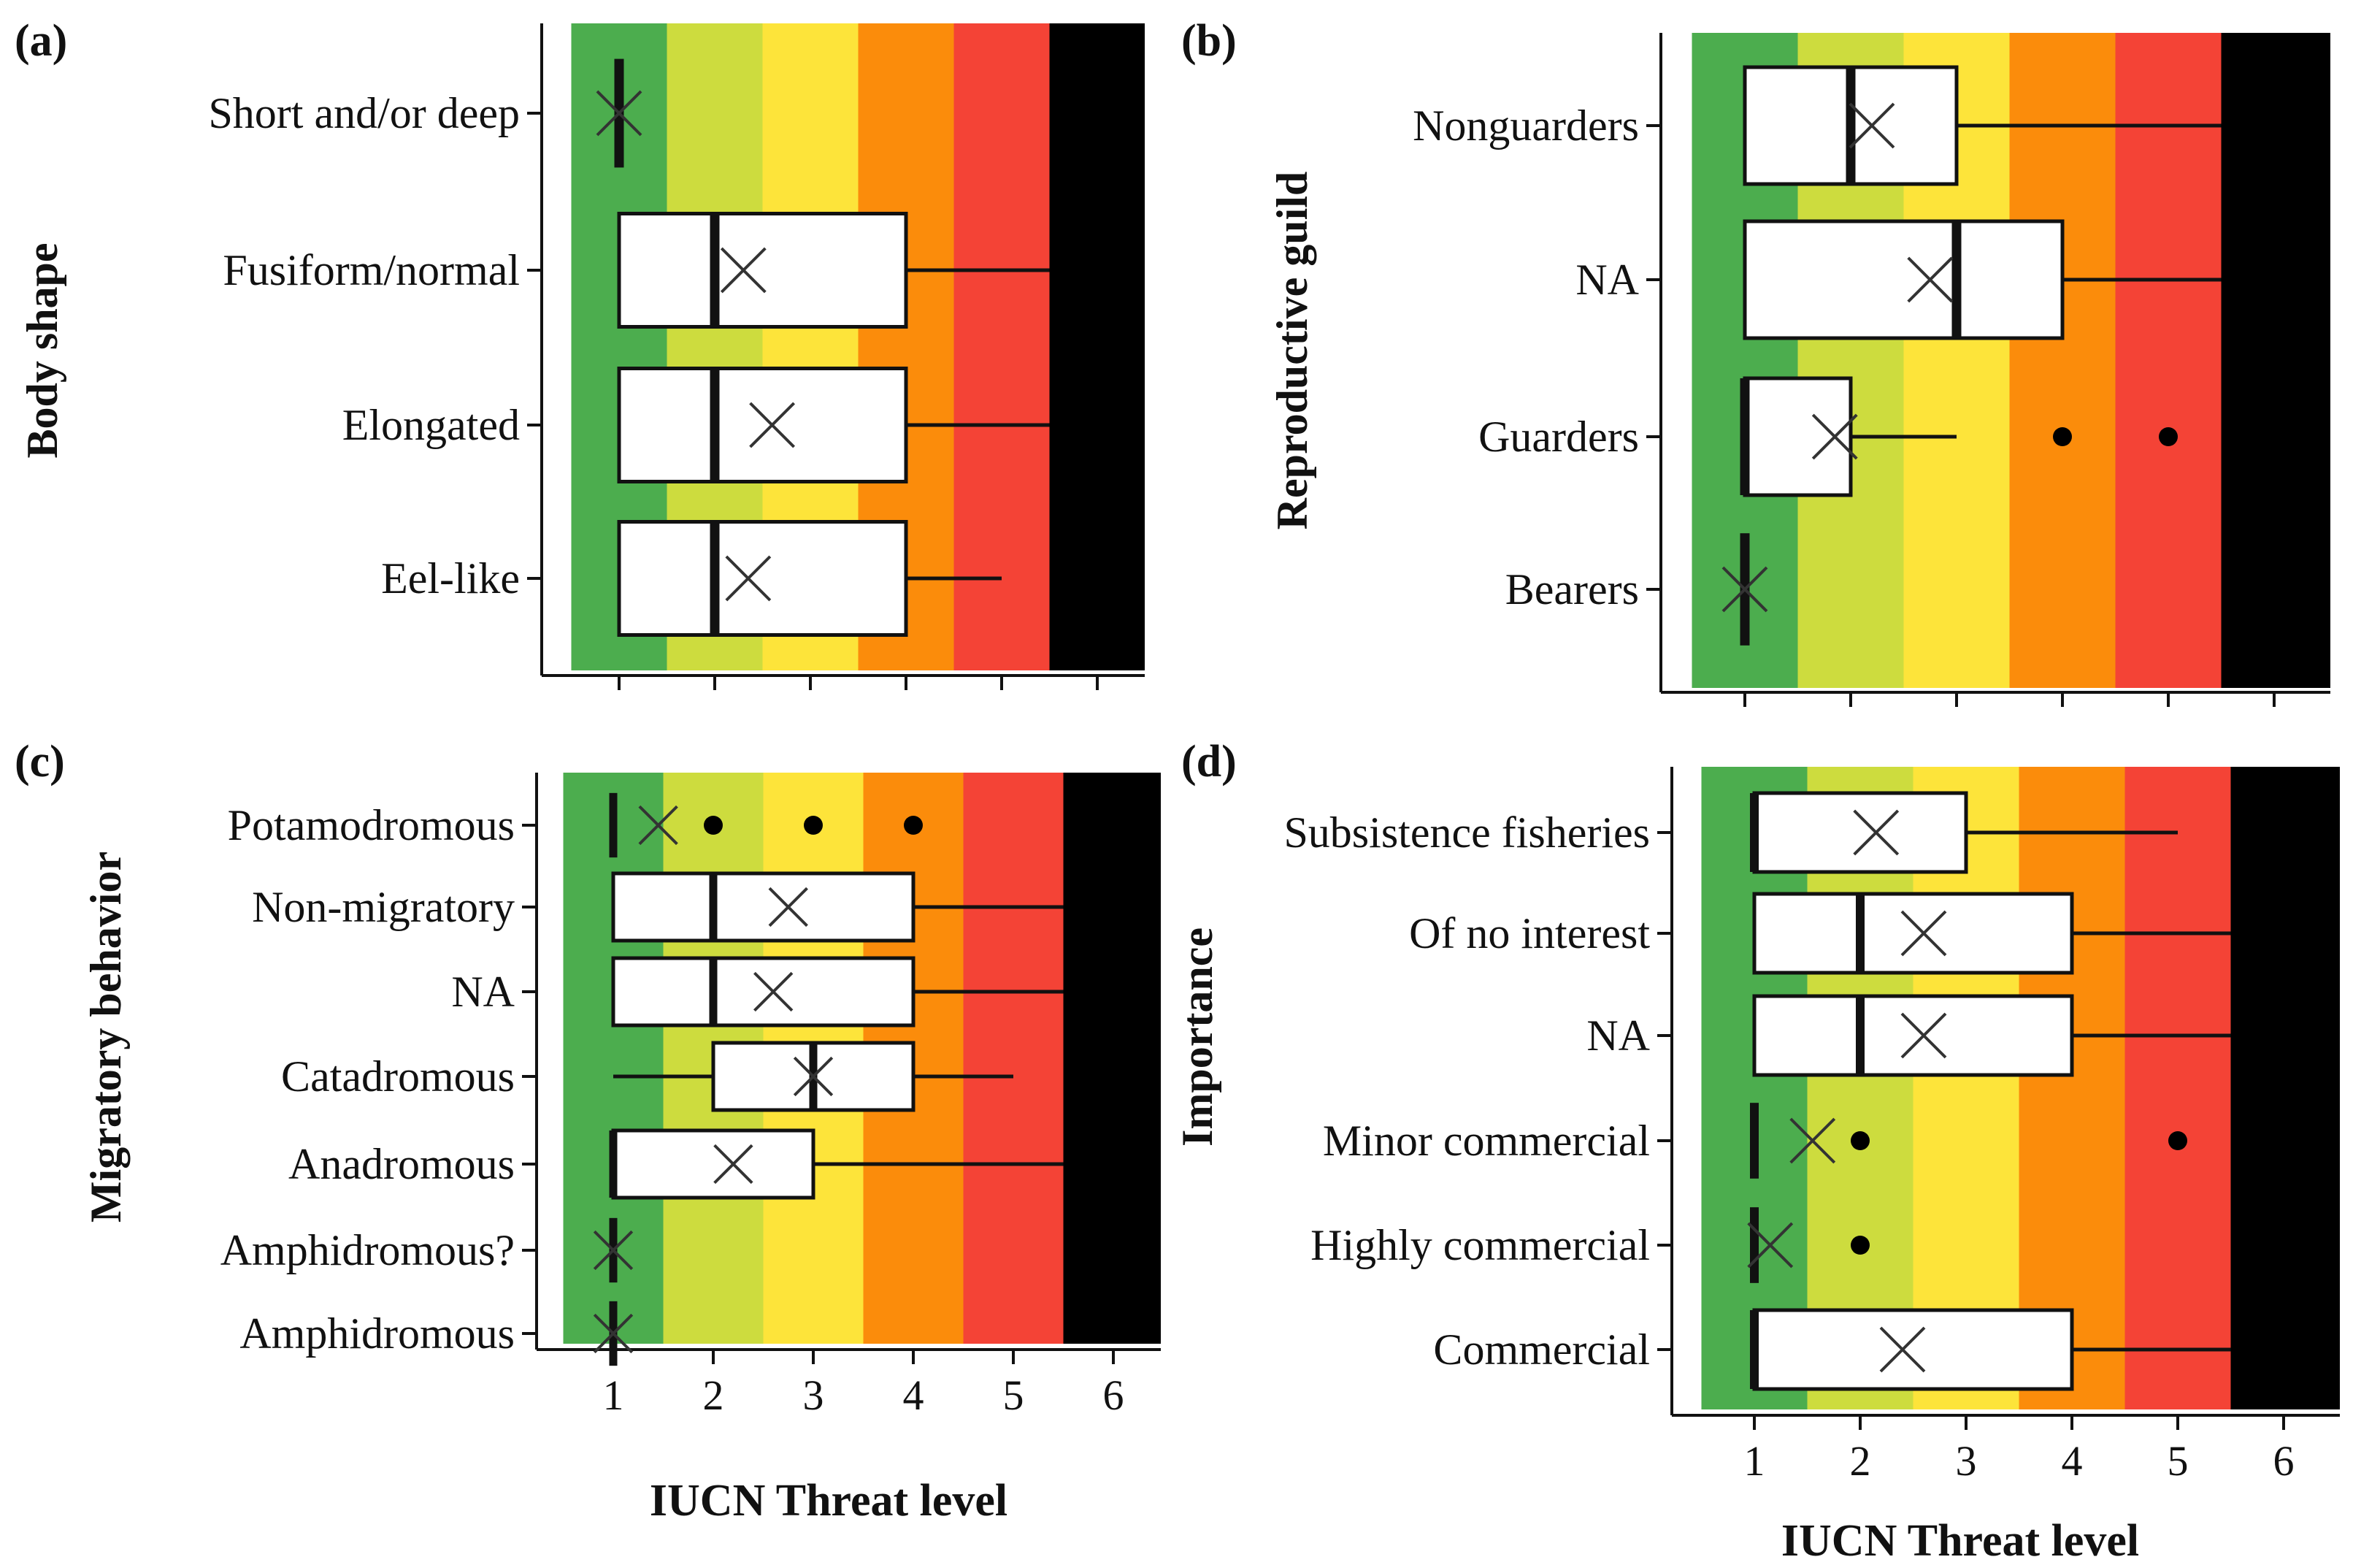 This screenshot has height=1565, width=2380. I want to click on box-row: Nonguarders, so click(1817, 126).